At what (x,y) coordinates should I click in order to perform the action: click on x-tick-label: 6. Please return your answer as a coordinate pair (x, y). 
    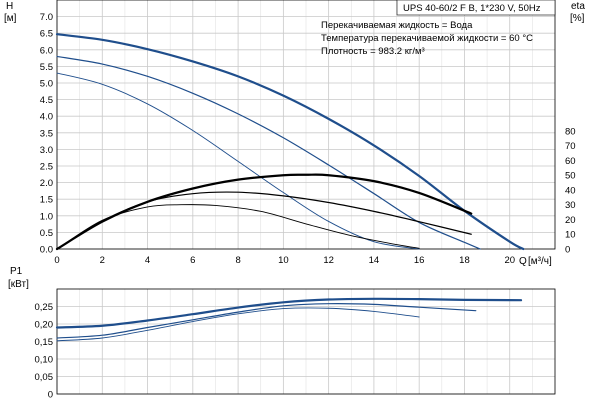
    Looking at the image, I should click on (192, 260).